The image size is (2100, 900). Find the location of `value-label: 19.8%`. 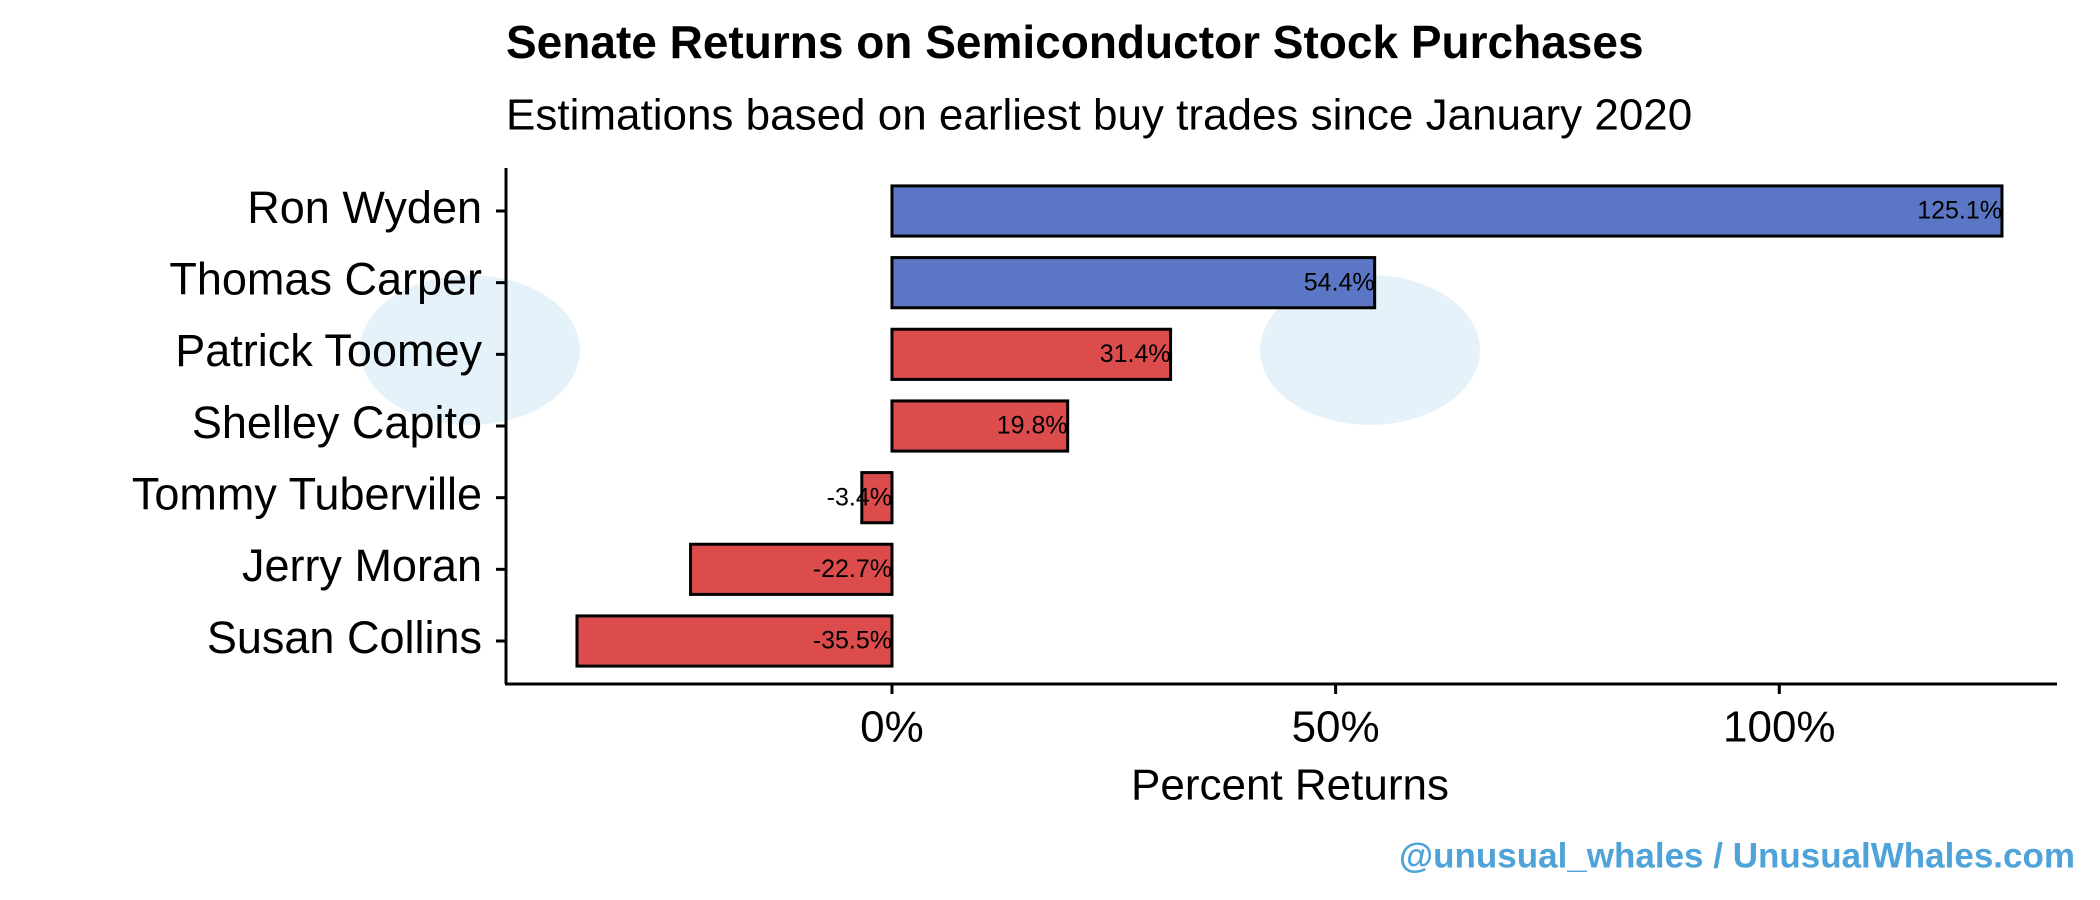

value-label: 19.8% is located at coordinates (1032, 426).